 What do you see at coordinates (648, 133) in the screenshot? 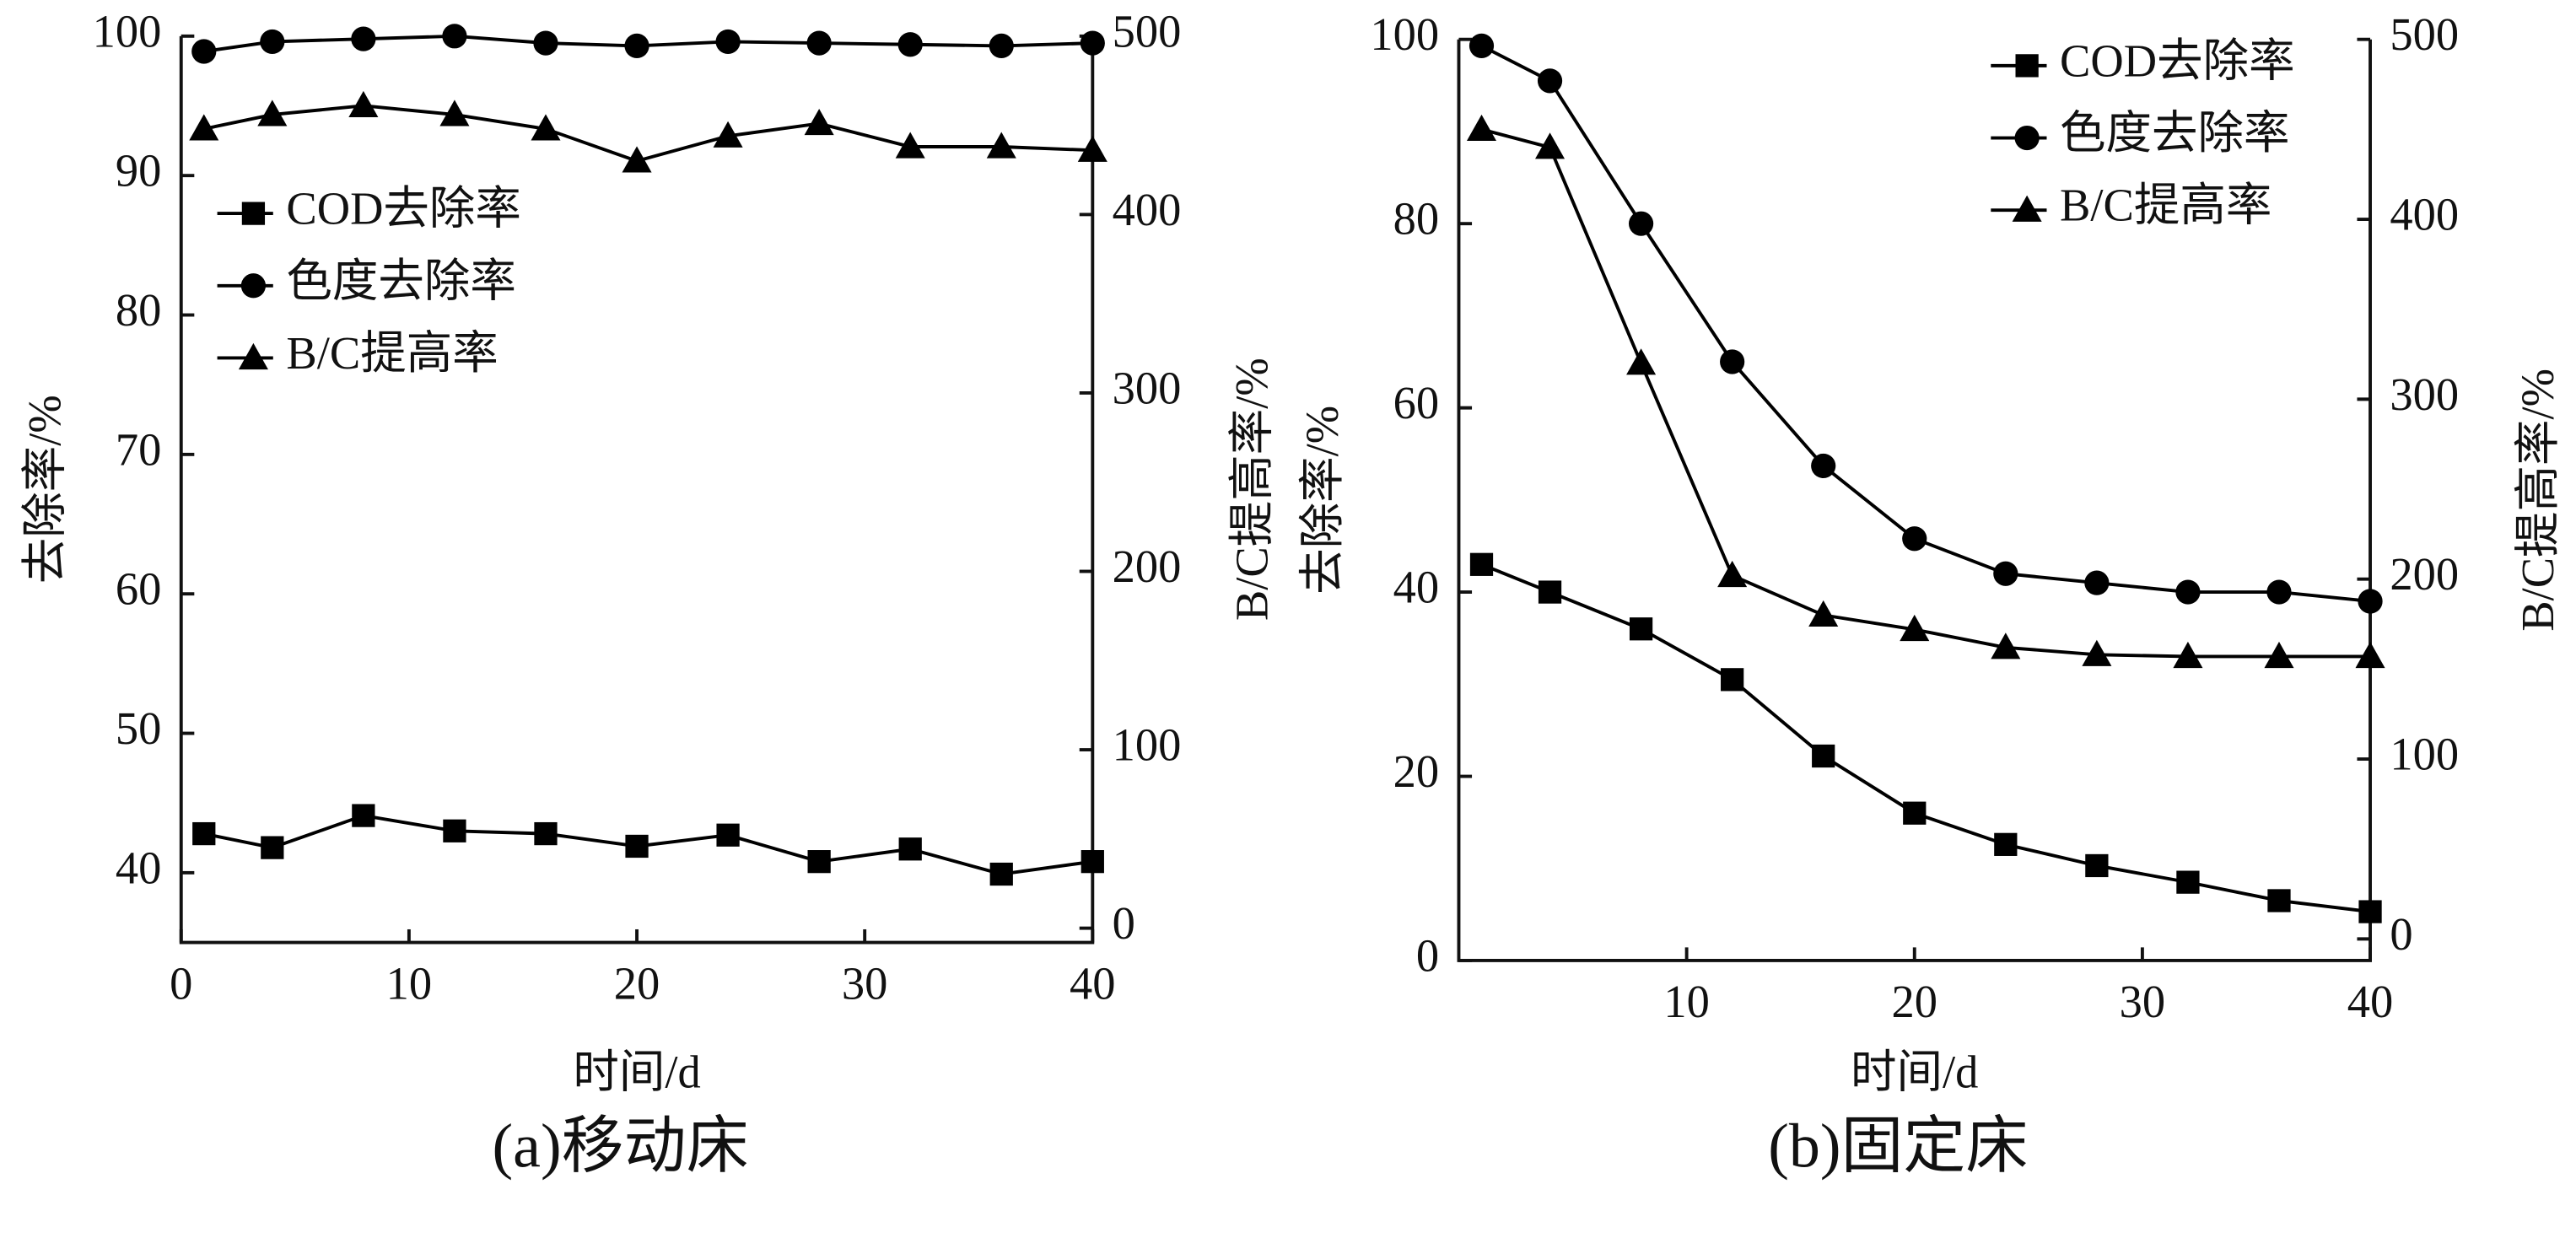
I see `series-line` at bounding box center [648, 133].